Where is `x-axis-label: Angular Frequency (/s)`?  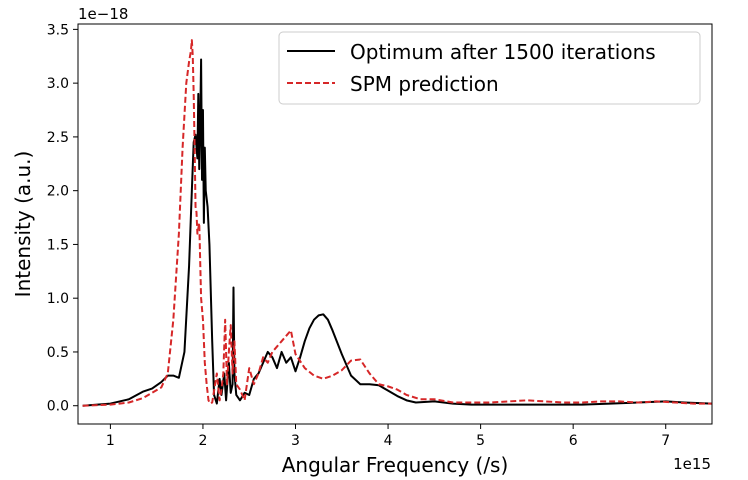
x-axis-label: Angular Frequency (/s) is located at coordinates (395, 465).